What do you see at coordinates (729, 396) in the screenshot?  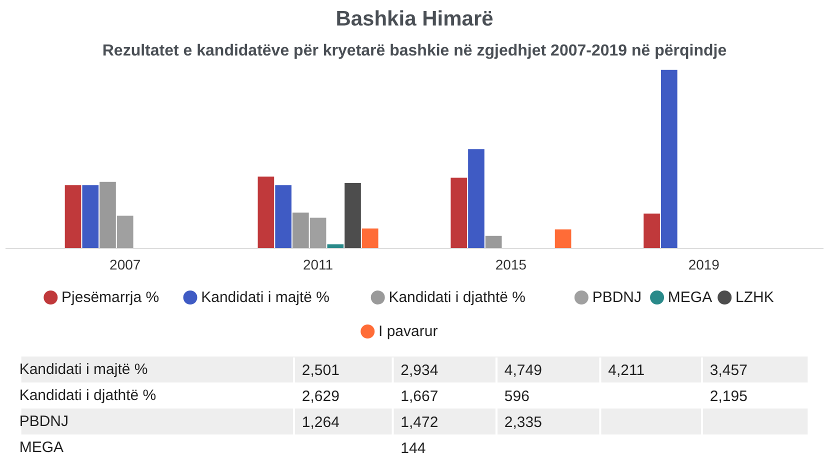 I see `text: 2,195` at bounding box center [729, 396].